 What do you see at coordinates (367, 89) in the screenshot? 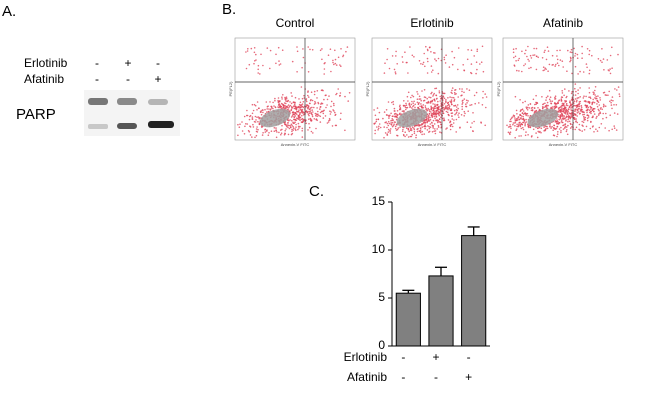
I see `y-axis-title: PE(FL2)` at bounding box center [367, 89].